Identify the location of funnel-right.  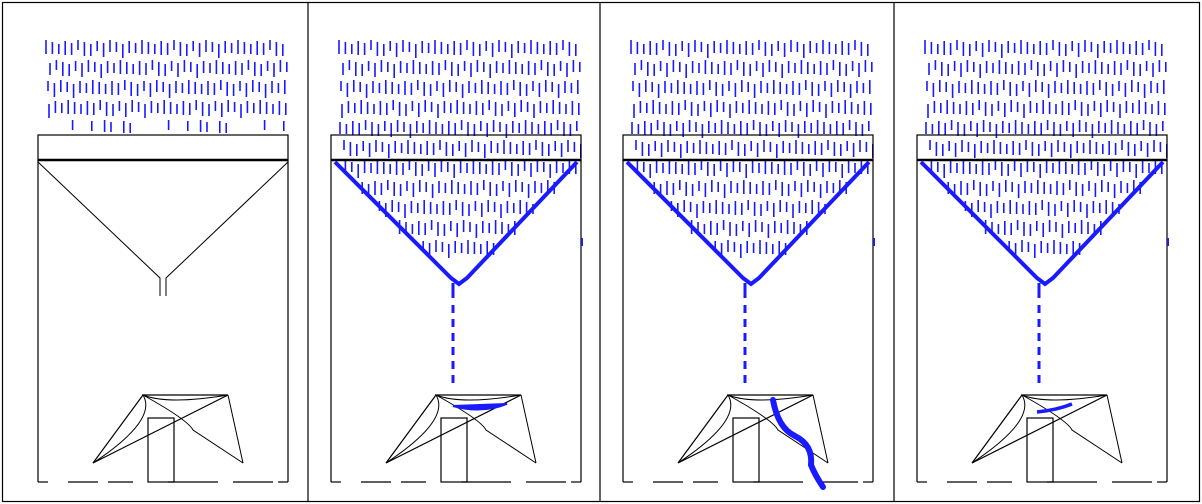
(227, 228).